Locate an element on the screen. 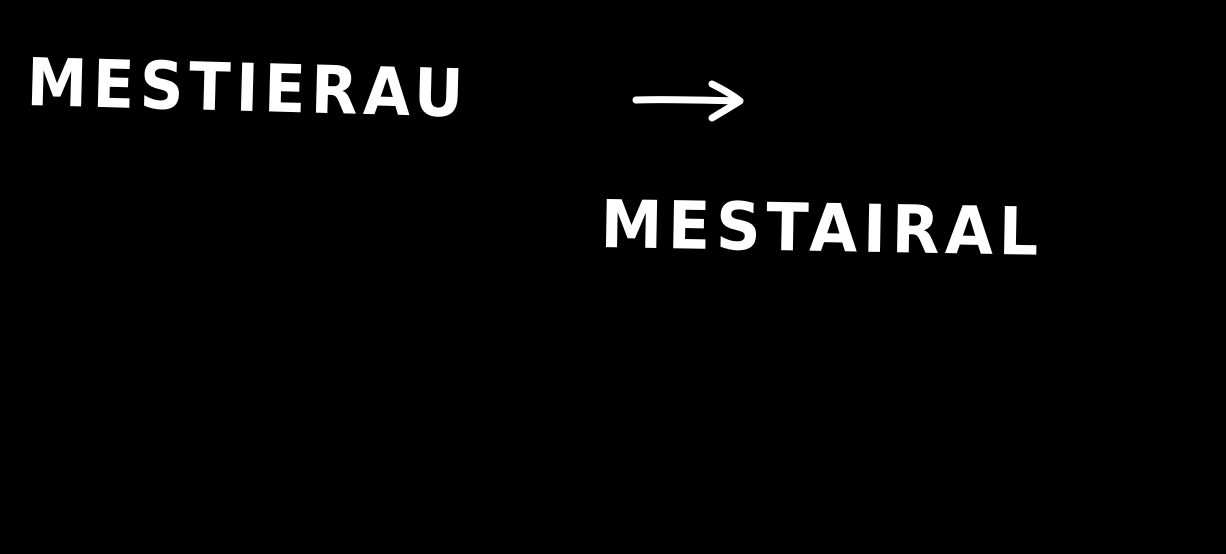  right-arrow-icon is located at coordinates (688, 101).